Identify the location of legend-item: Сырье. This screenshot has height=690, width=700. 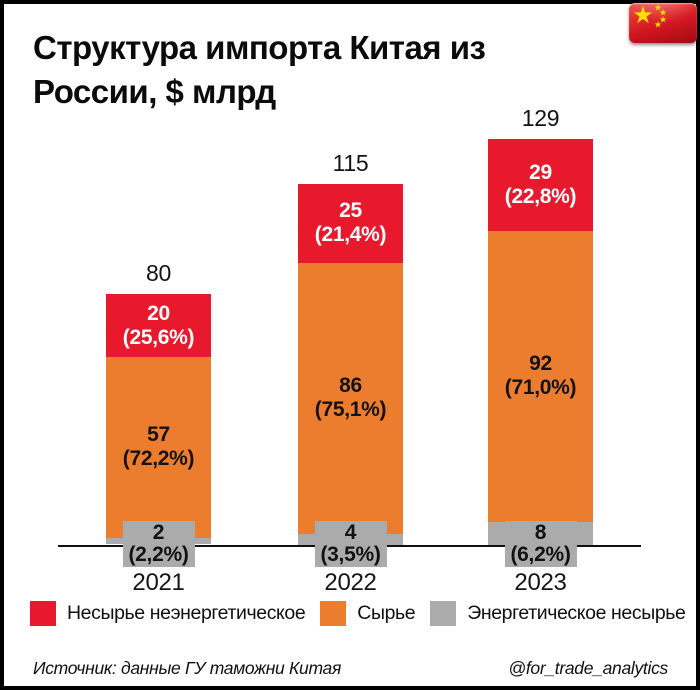
(368, 613).